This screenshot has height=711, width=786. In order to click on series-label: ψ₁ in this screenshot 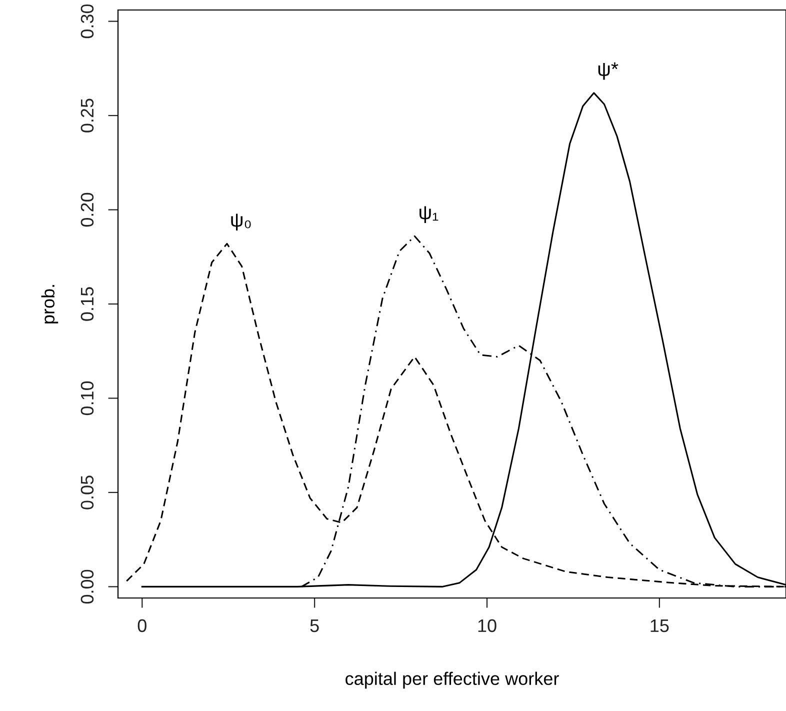, I will do `click(429, 214)`.